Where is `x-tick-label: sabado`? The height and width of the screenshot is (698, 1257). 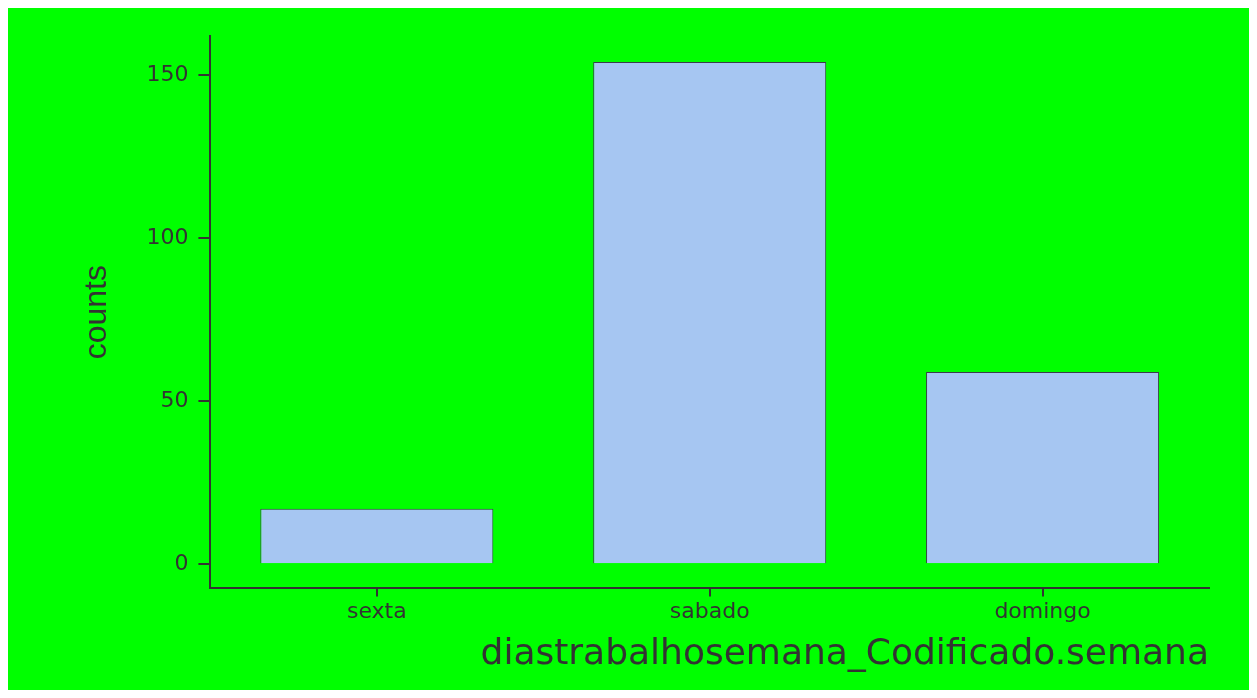 x-tick-label: sabado is located at coordinates (709, 611).